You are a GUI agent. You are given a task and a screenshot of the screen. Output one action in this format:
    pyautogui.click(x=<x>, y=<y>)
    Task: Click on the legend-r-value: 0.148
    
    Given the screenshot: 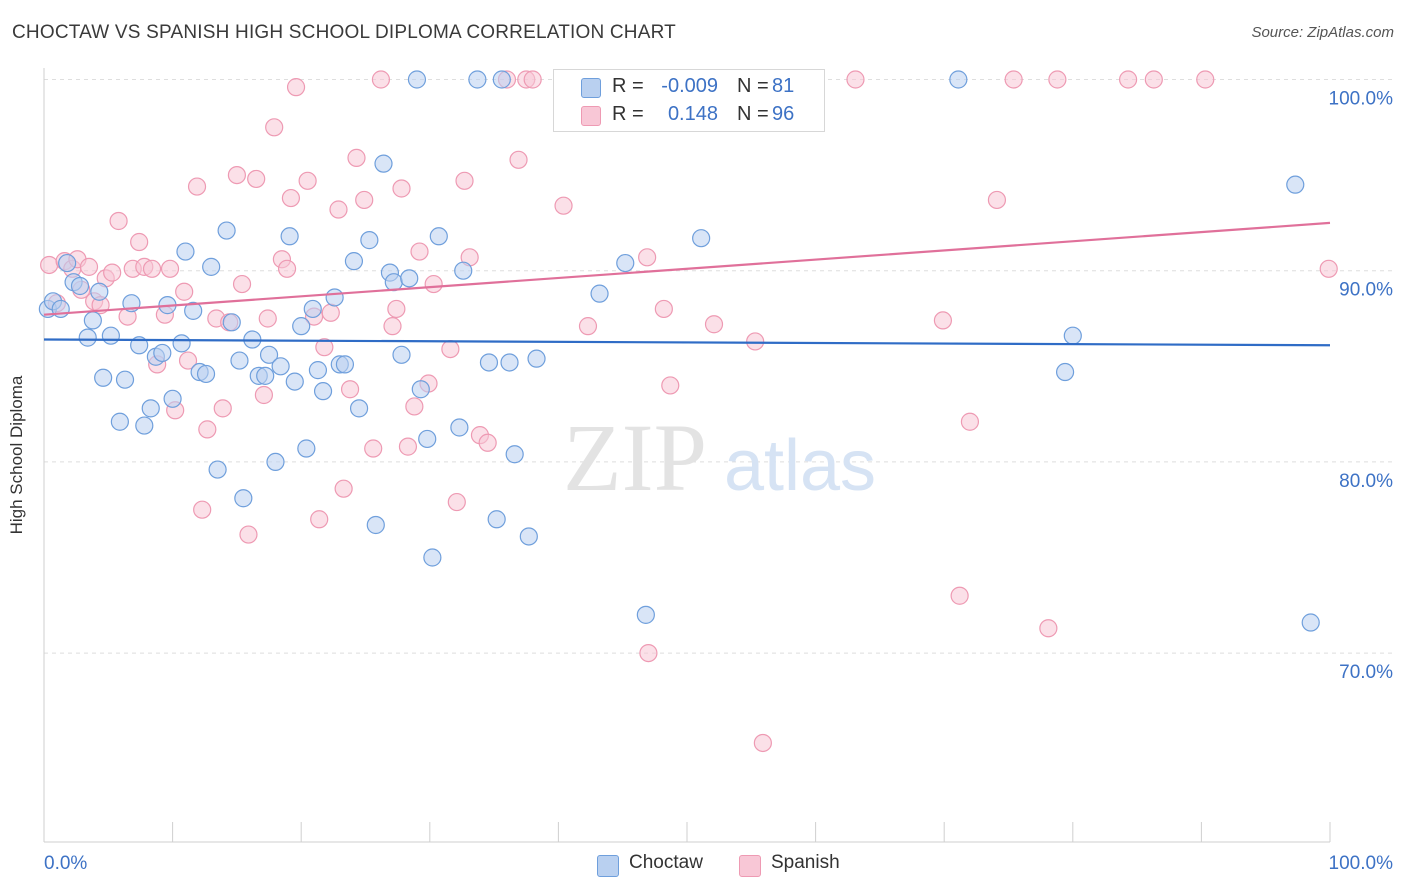 What is the action you would take?
    pyautogui.click(x=692, y=114)
    